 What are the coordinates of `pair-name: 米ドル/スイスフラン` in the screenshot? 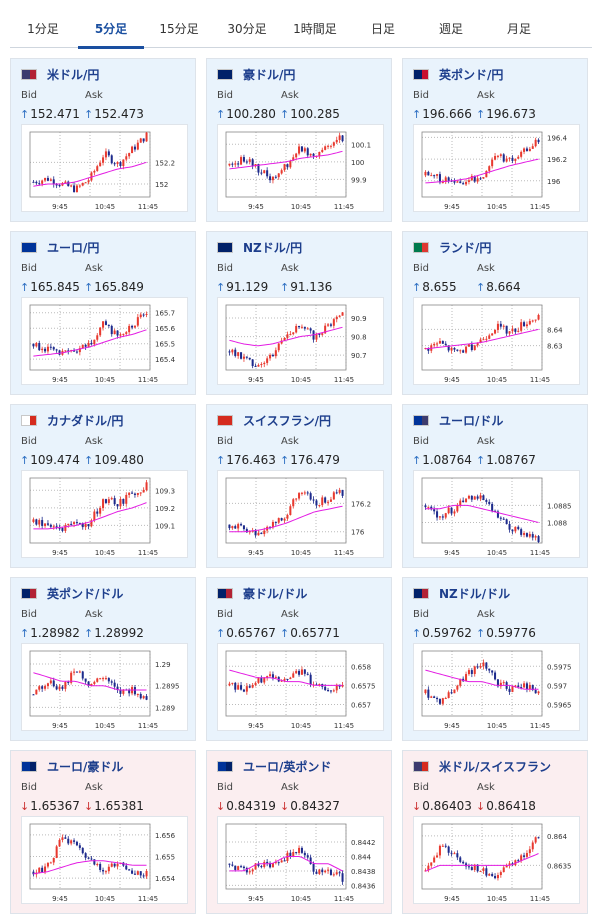 It's located at (495, 766).